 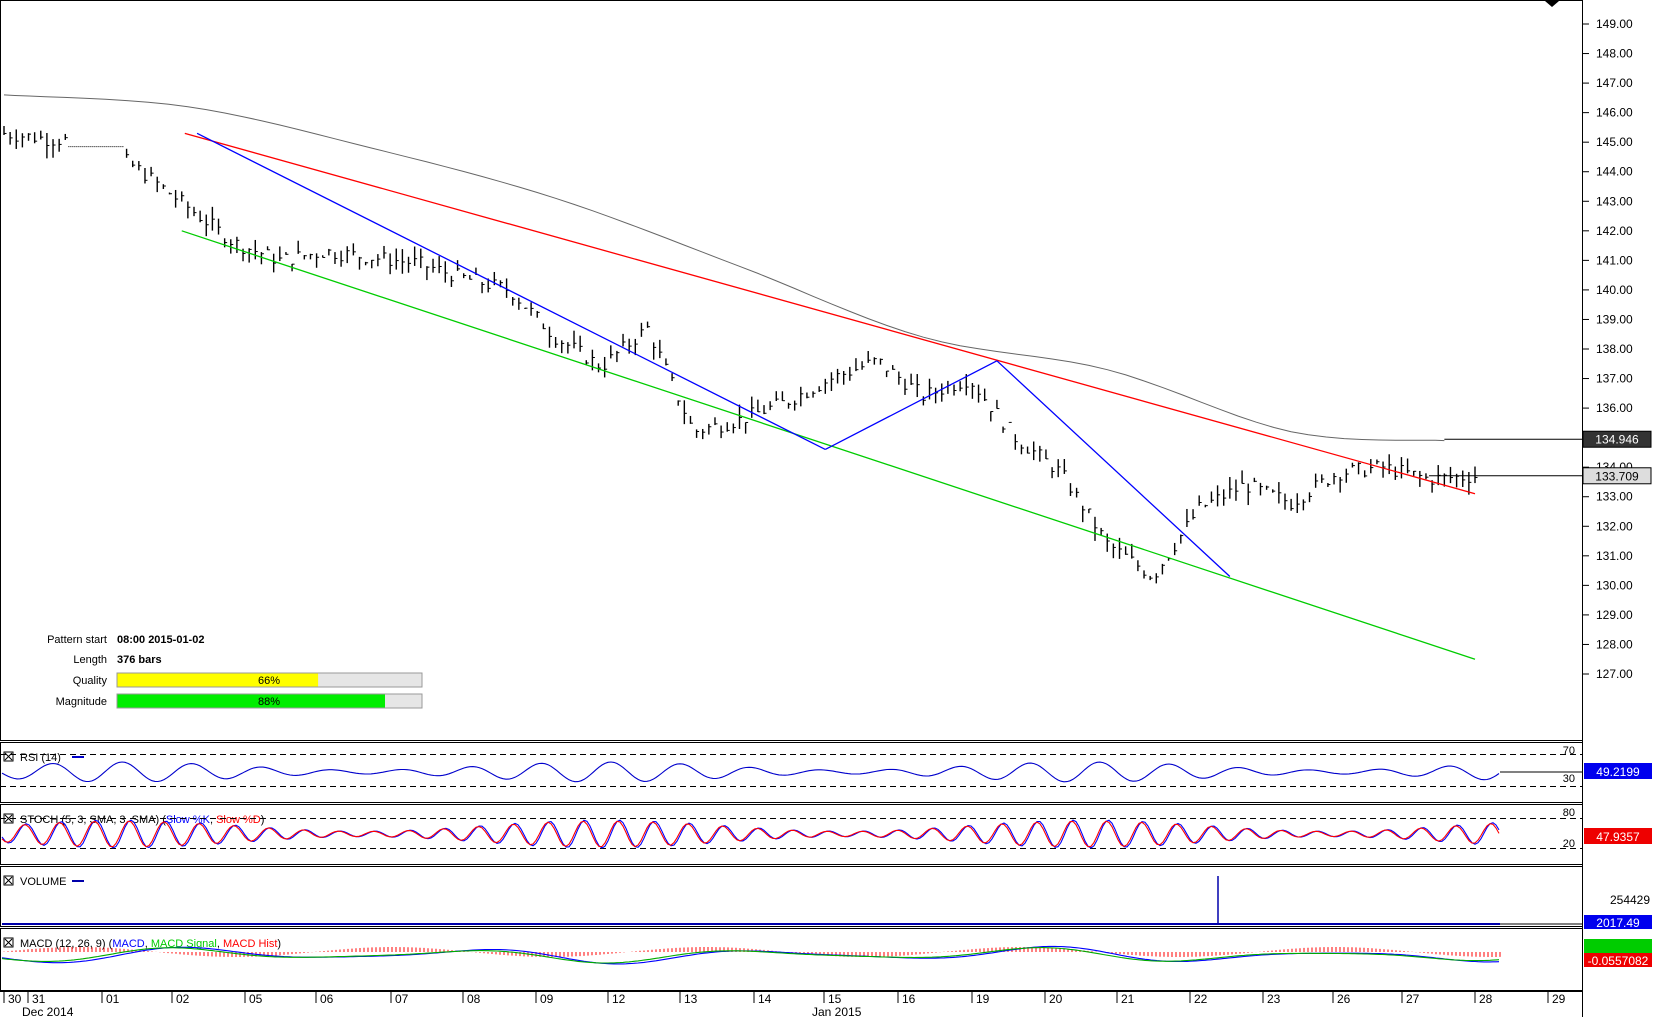 I want to click on date-tick-label: 13, so click(x=691, y=999).